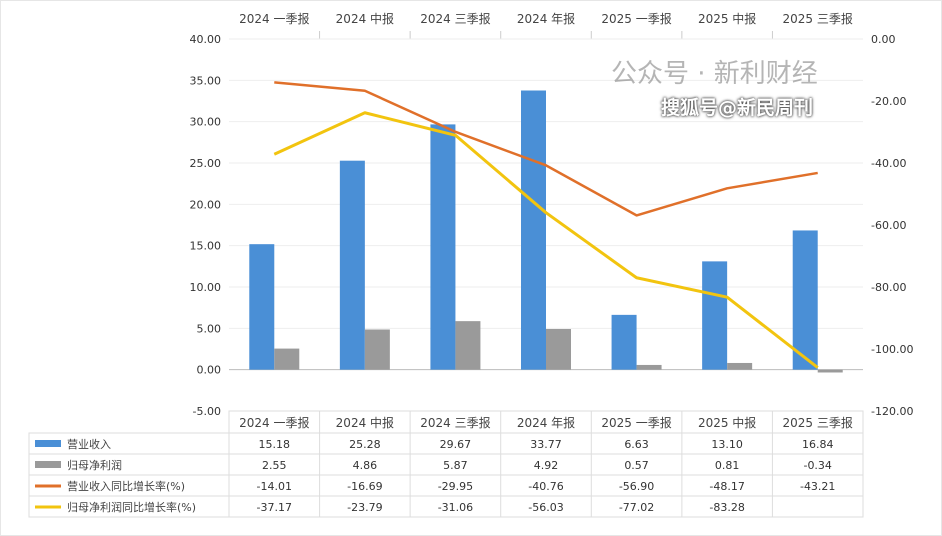 Image resolution: width=942 pixels, height=536 pixels. What do you see at coordinates (365, 422) in the screenshot?
I see `table-header-cell: 2024 中报` at bounding box center [365, 422].